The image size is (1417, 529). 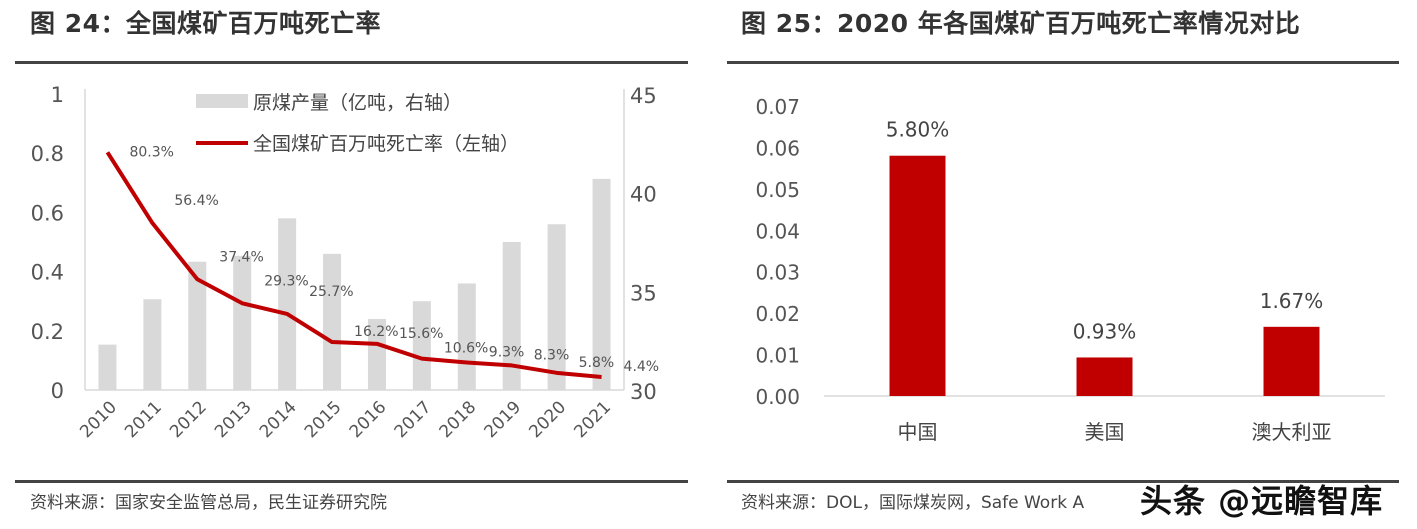 I want to click on death-rate-data-label: 5.8%, so click(x=597, y=363).